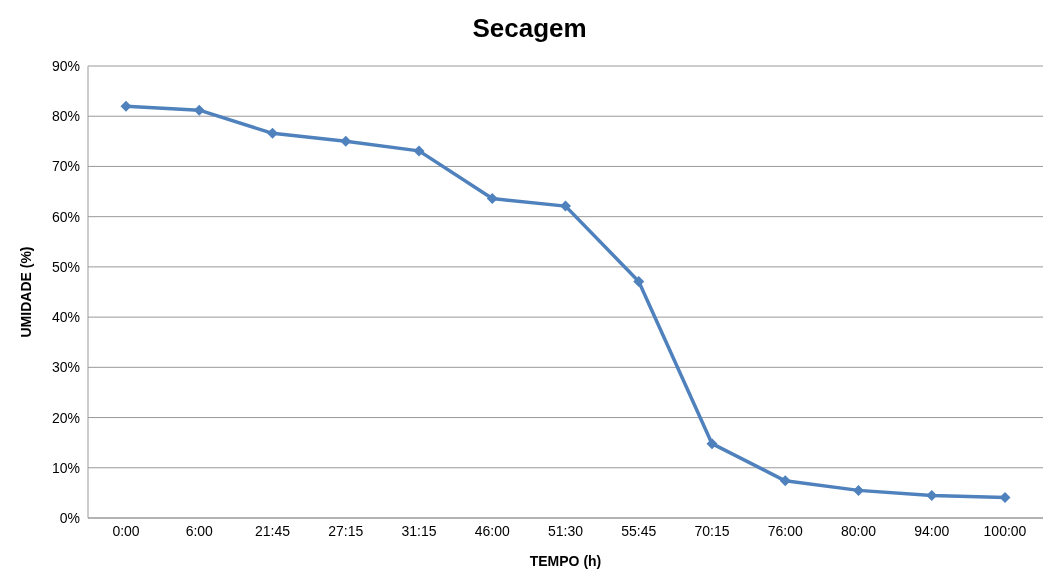 The image size is (1059, 587). Describe the element at coordinates (65, 216) in the screenshot. I see `y-tick-label: 60%` at that location.